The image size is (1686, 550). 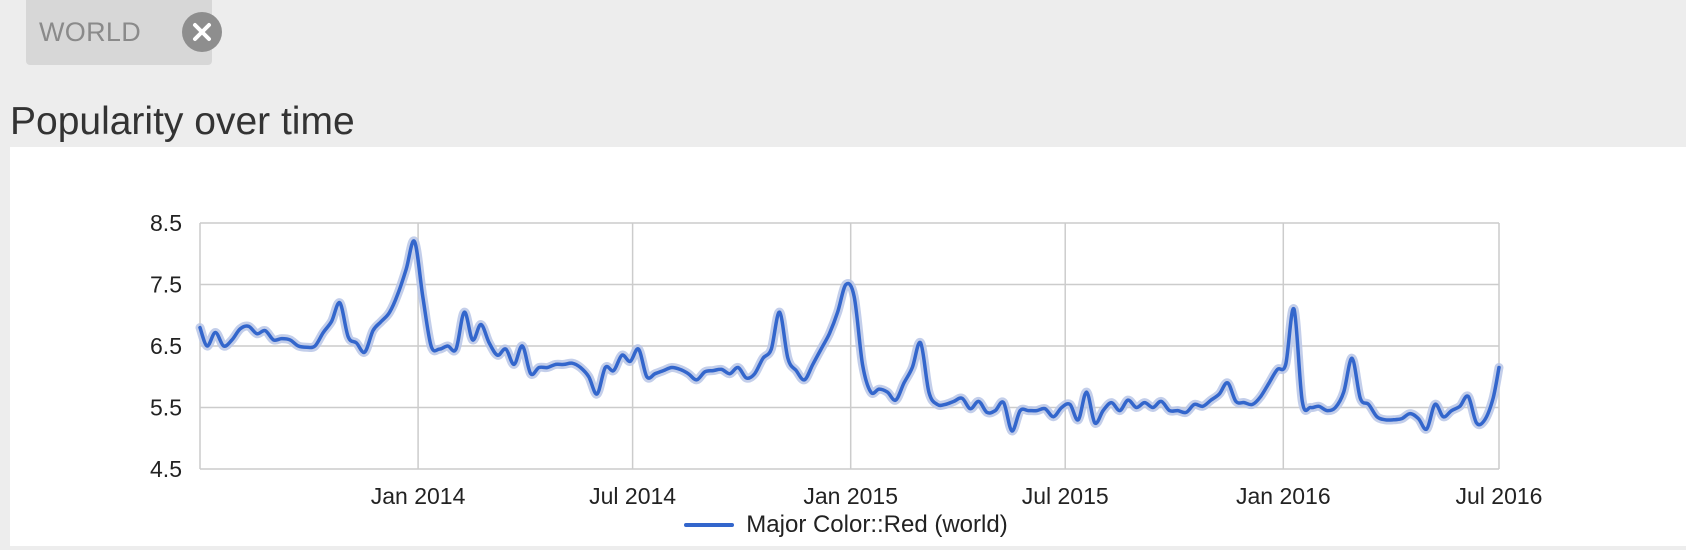 What do you see at coordinates (166, 285) in the screenshot?
I see `y-tick-label: 7.5` at bounding box center [166, 285].